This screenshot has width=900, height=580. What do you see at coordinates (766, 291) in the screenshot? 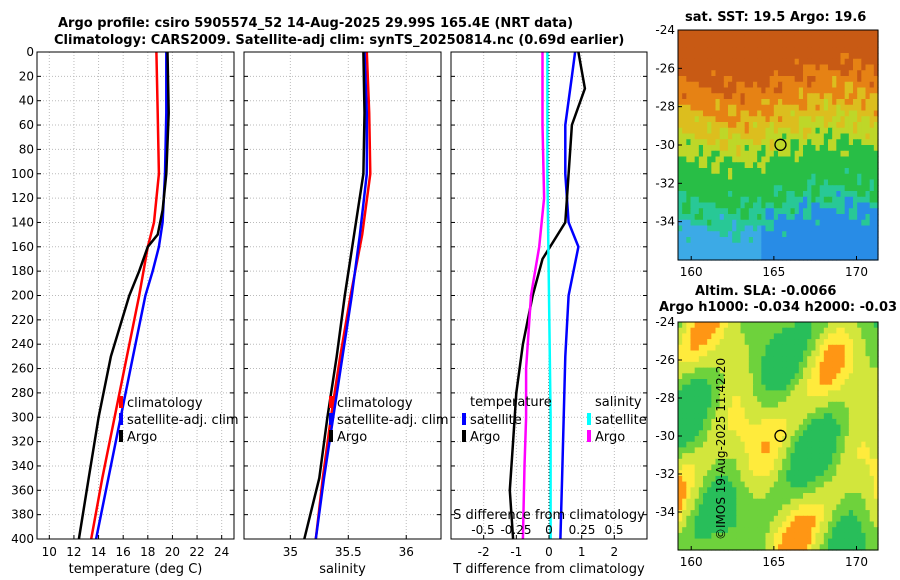
I see `sla-map-title-1: Altim. SLA: -0.0066` at bounding box center [766, 291].